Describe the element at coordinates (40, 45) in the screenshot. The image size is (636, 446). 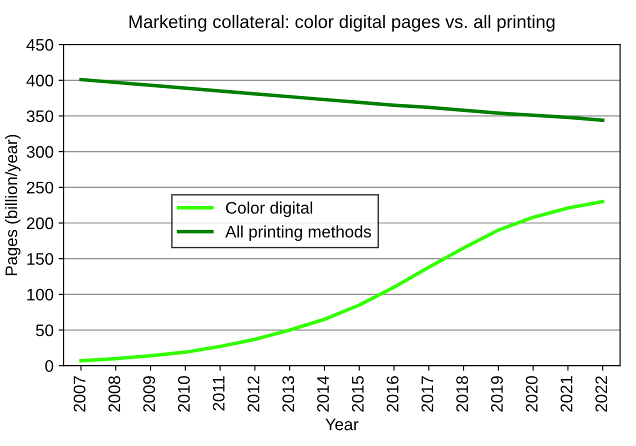
I see `y-tick-label: 450` at that location.